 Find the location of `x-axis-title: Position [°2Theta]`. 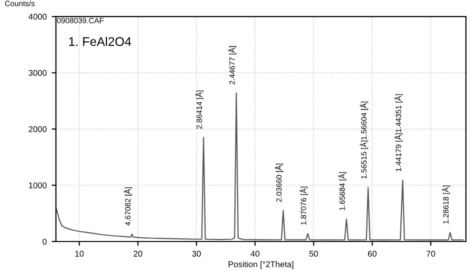

x-axis-title: Position [°2Theta] is located at coordinates (261, 265).